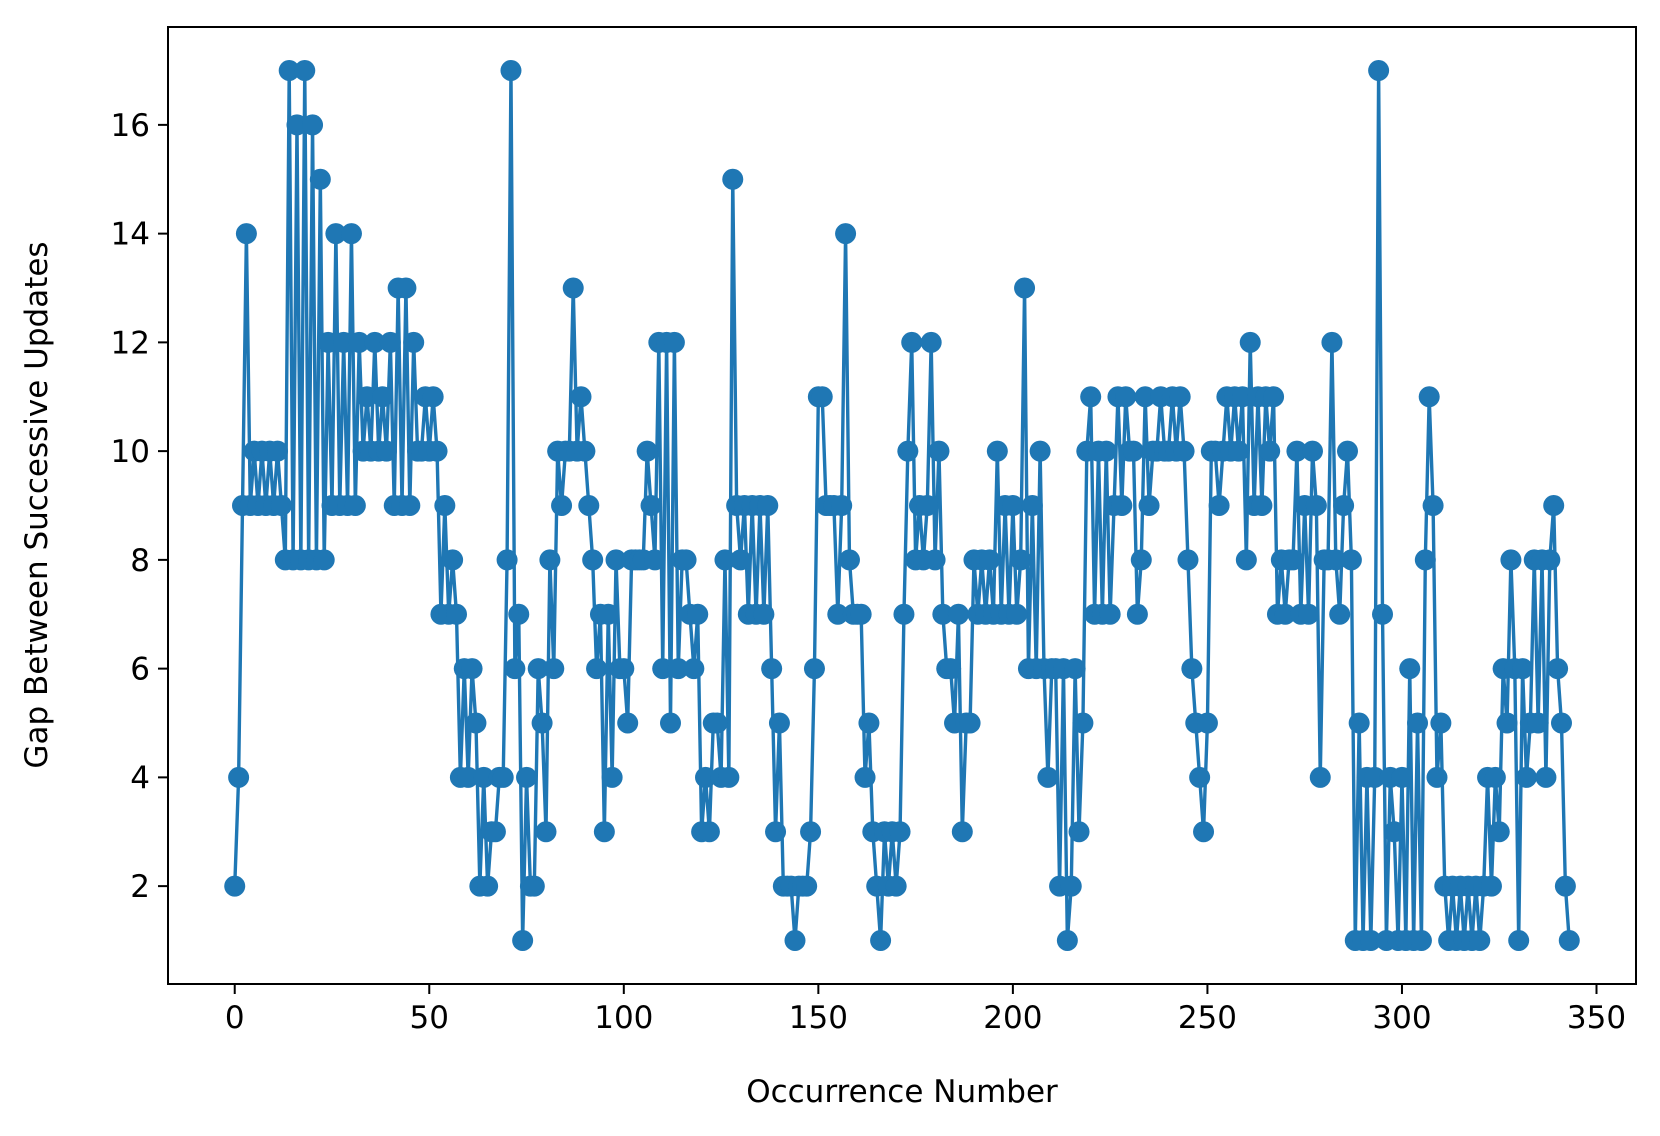  Describe the element at coordinates (140, 561) in the screenshot. I see `y-tick-label: 8` at that location.